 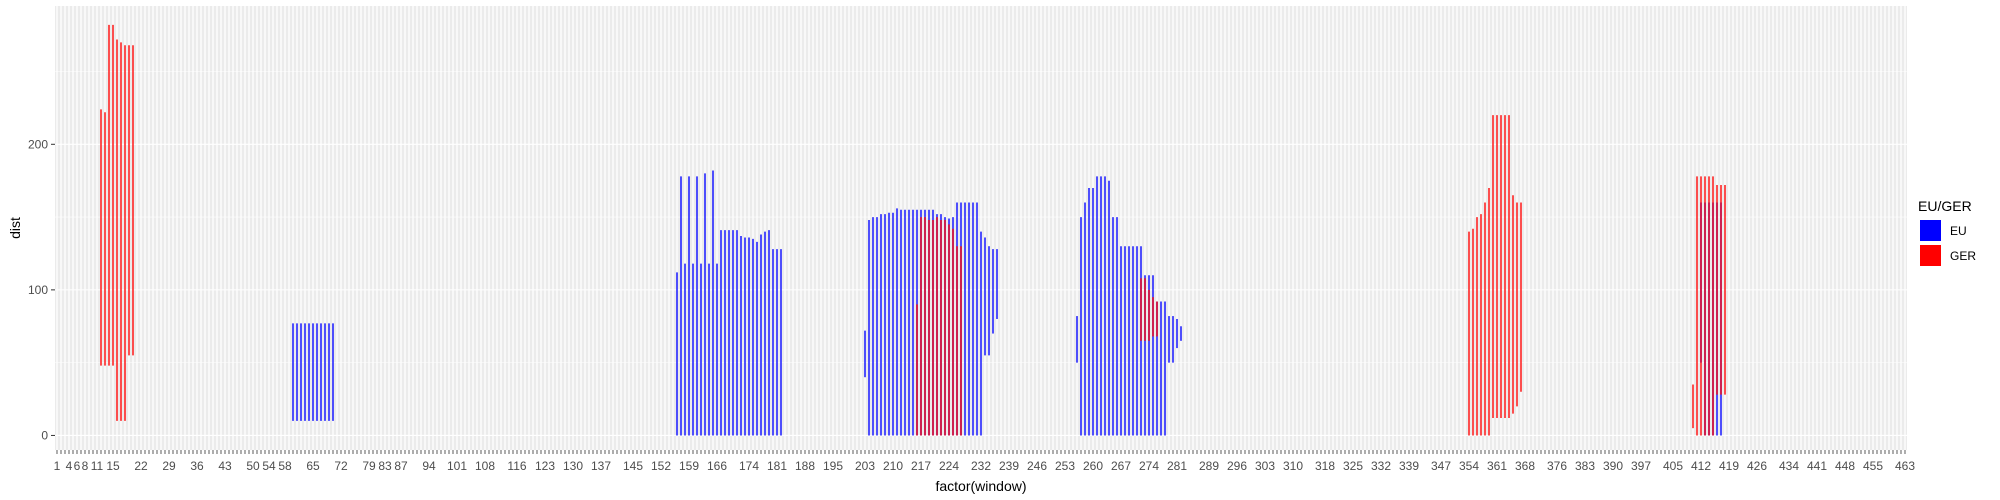 What do you see at coordinates (980, 486) in the screenshot?
I see `x-axis-title: factor(window)` at bounding box center [980, 486].